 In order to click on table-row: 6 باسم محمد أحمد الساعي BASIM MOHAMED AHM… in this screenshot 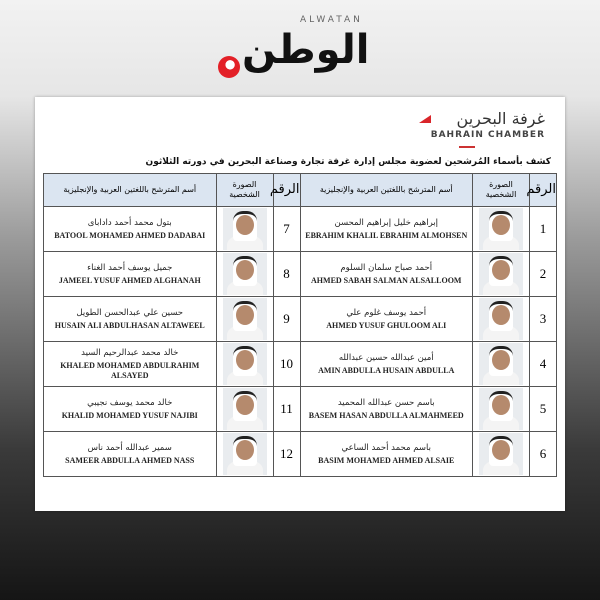, I will do `click(300, 454)`.